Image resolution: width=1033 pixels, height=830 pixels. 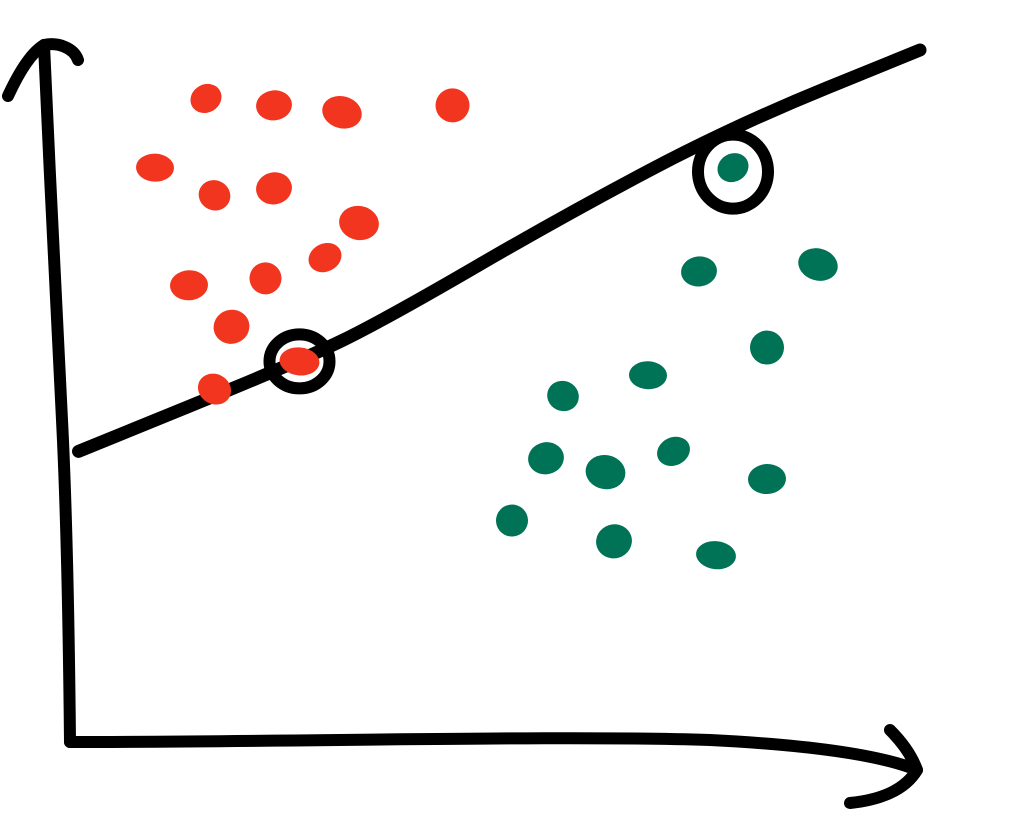 What do you see at coordinates (57, 393) in the screenshot?
I see `y-axis-line` at bounding box center [57, 393].